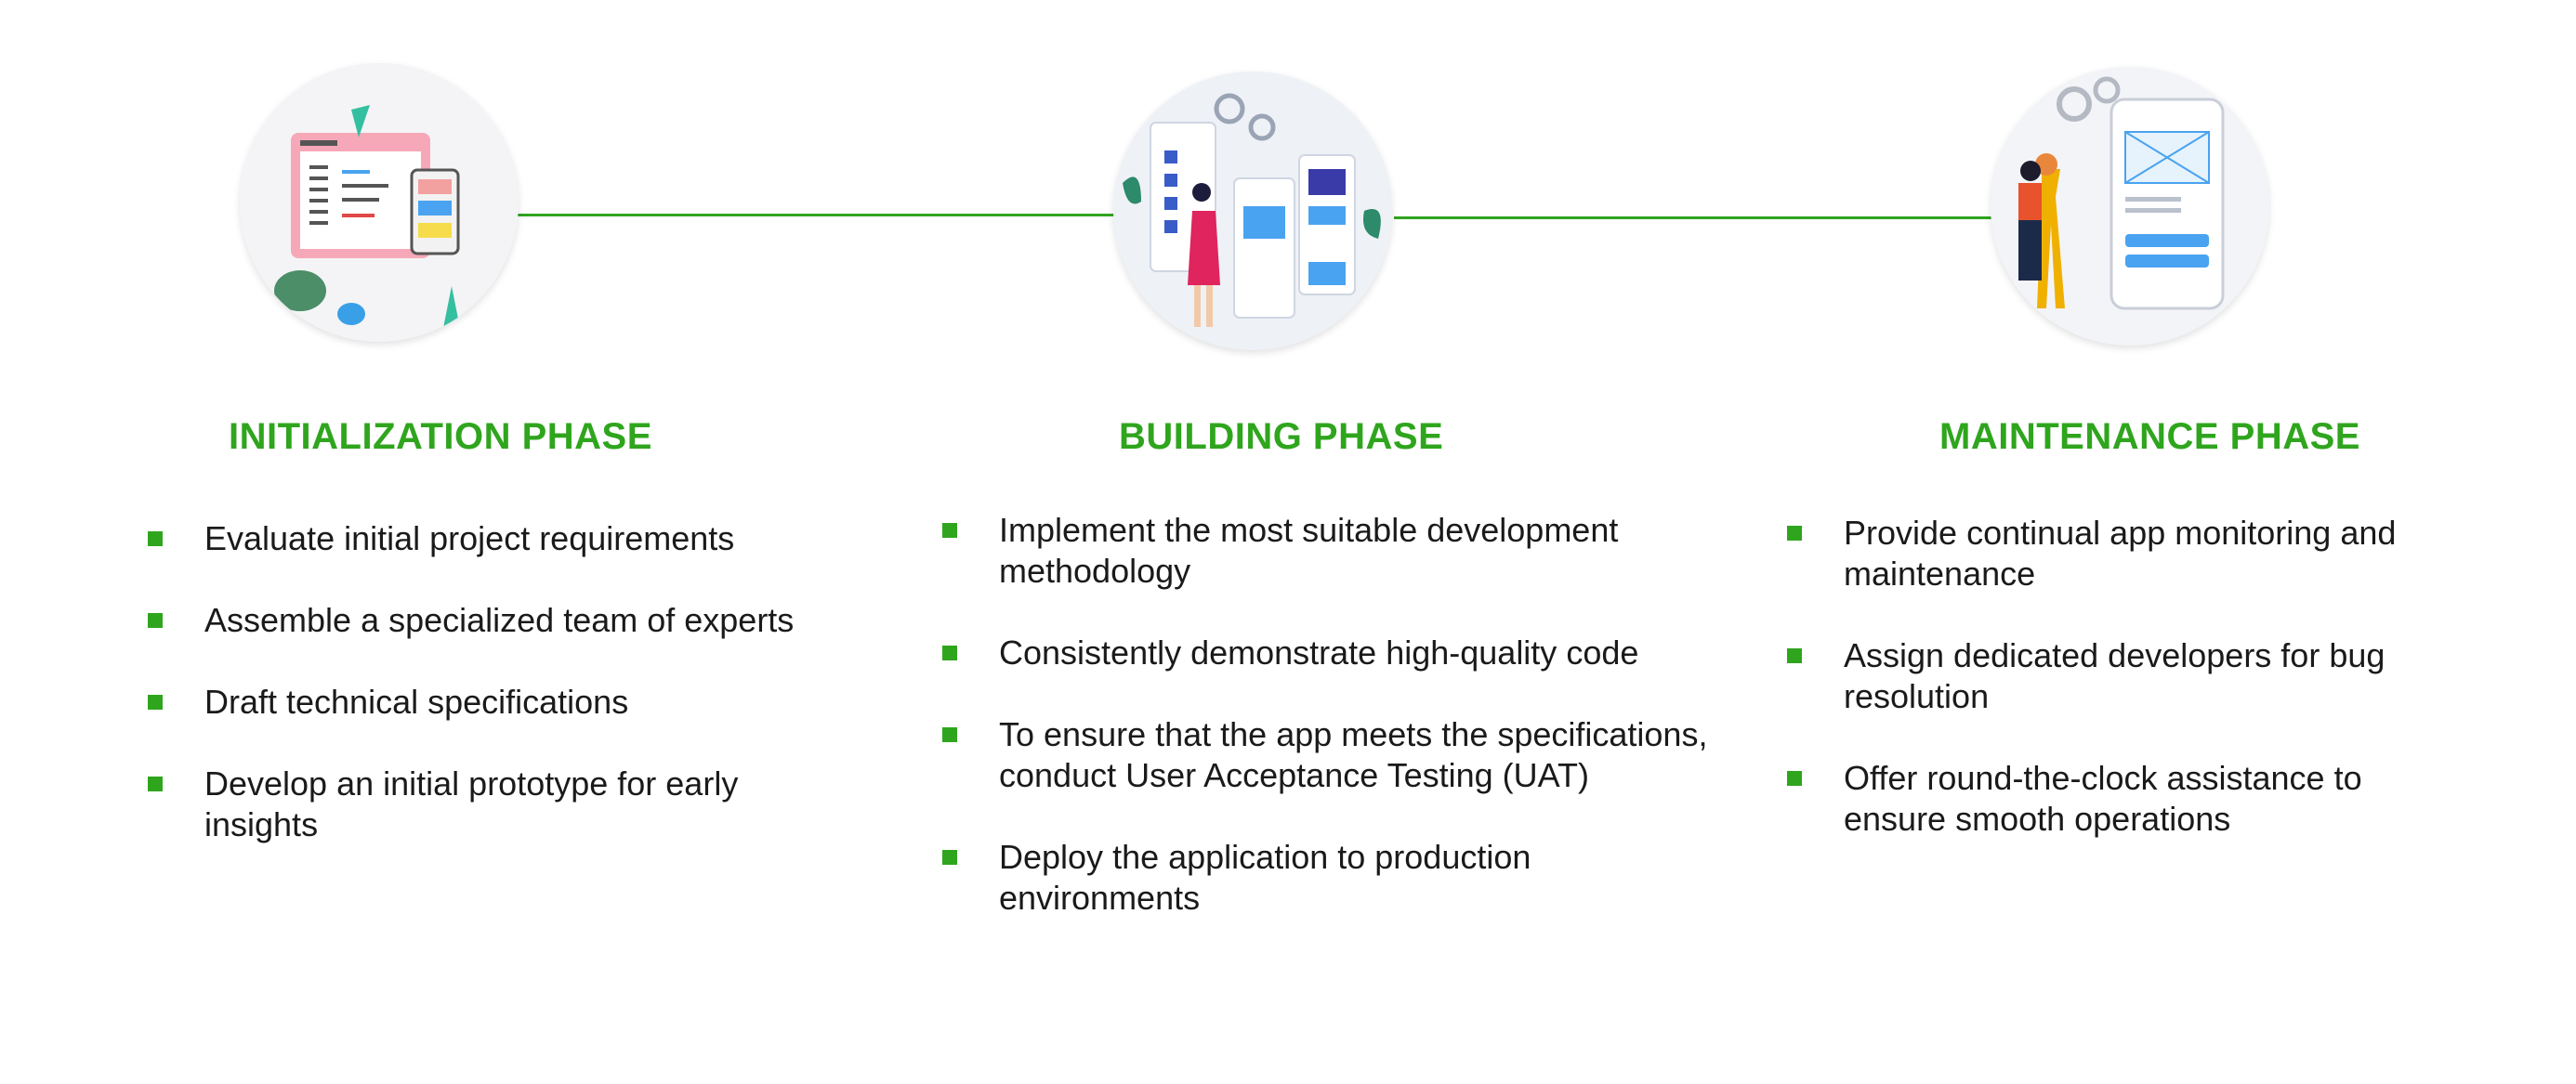 This screenshot has height=1084, width=2576. Describe the element at coordinates (1252, 211) in the screenshot. I see `building-illustration` at that location.